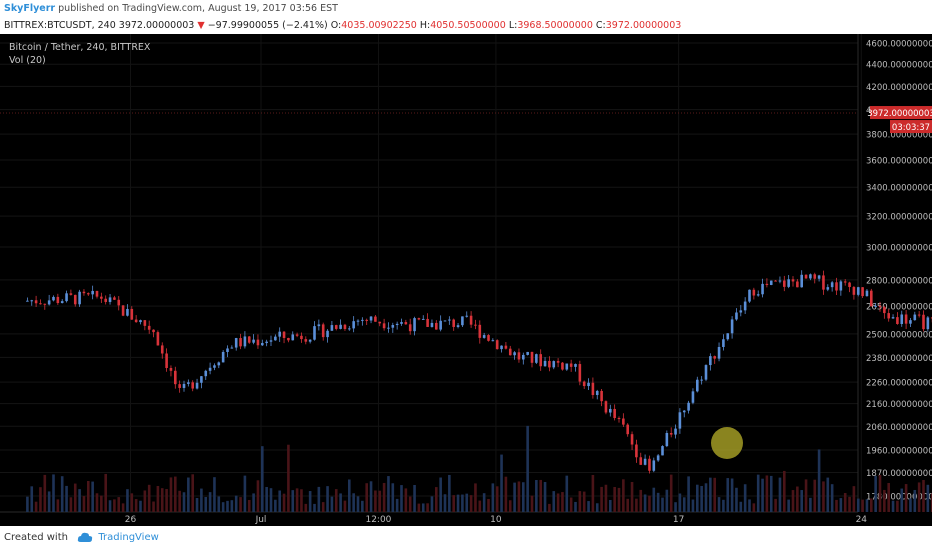 Image resolution: width=932 pixels, height=550 pixels. What do you see at coordinates (128, 537) in the screenshot?
I see `tradingview-logo-text: TradingView` at bounding box center [128, 537].